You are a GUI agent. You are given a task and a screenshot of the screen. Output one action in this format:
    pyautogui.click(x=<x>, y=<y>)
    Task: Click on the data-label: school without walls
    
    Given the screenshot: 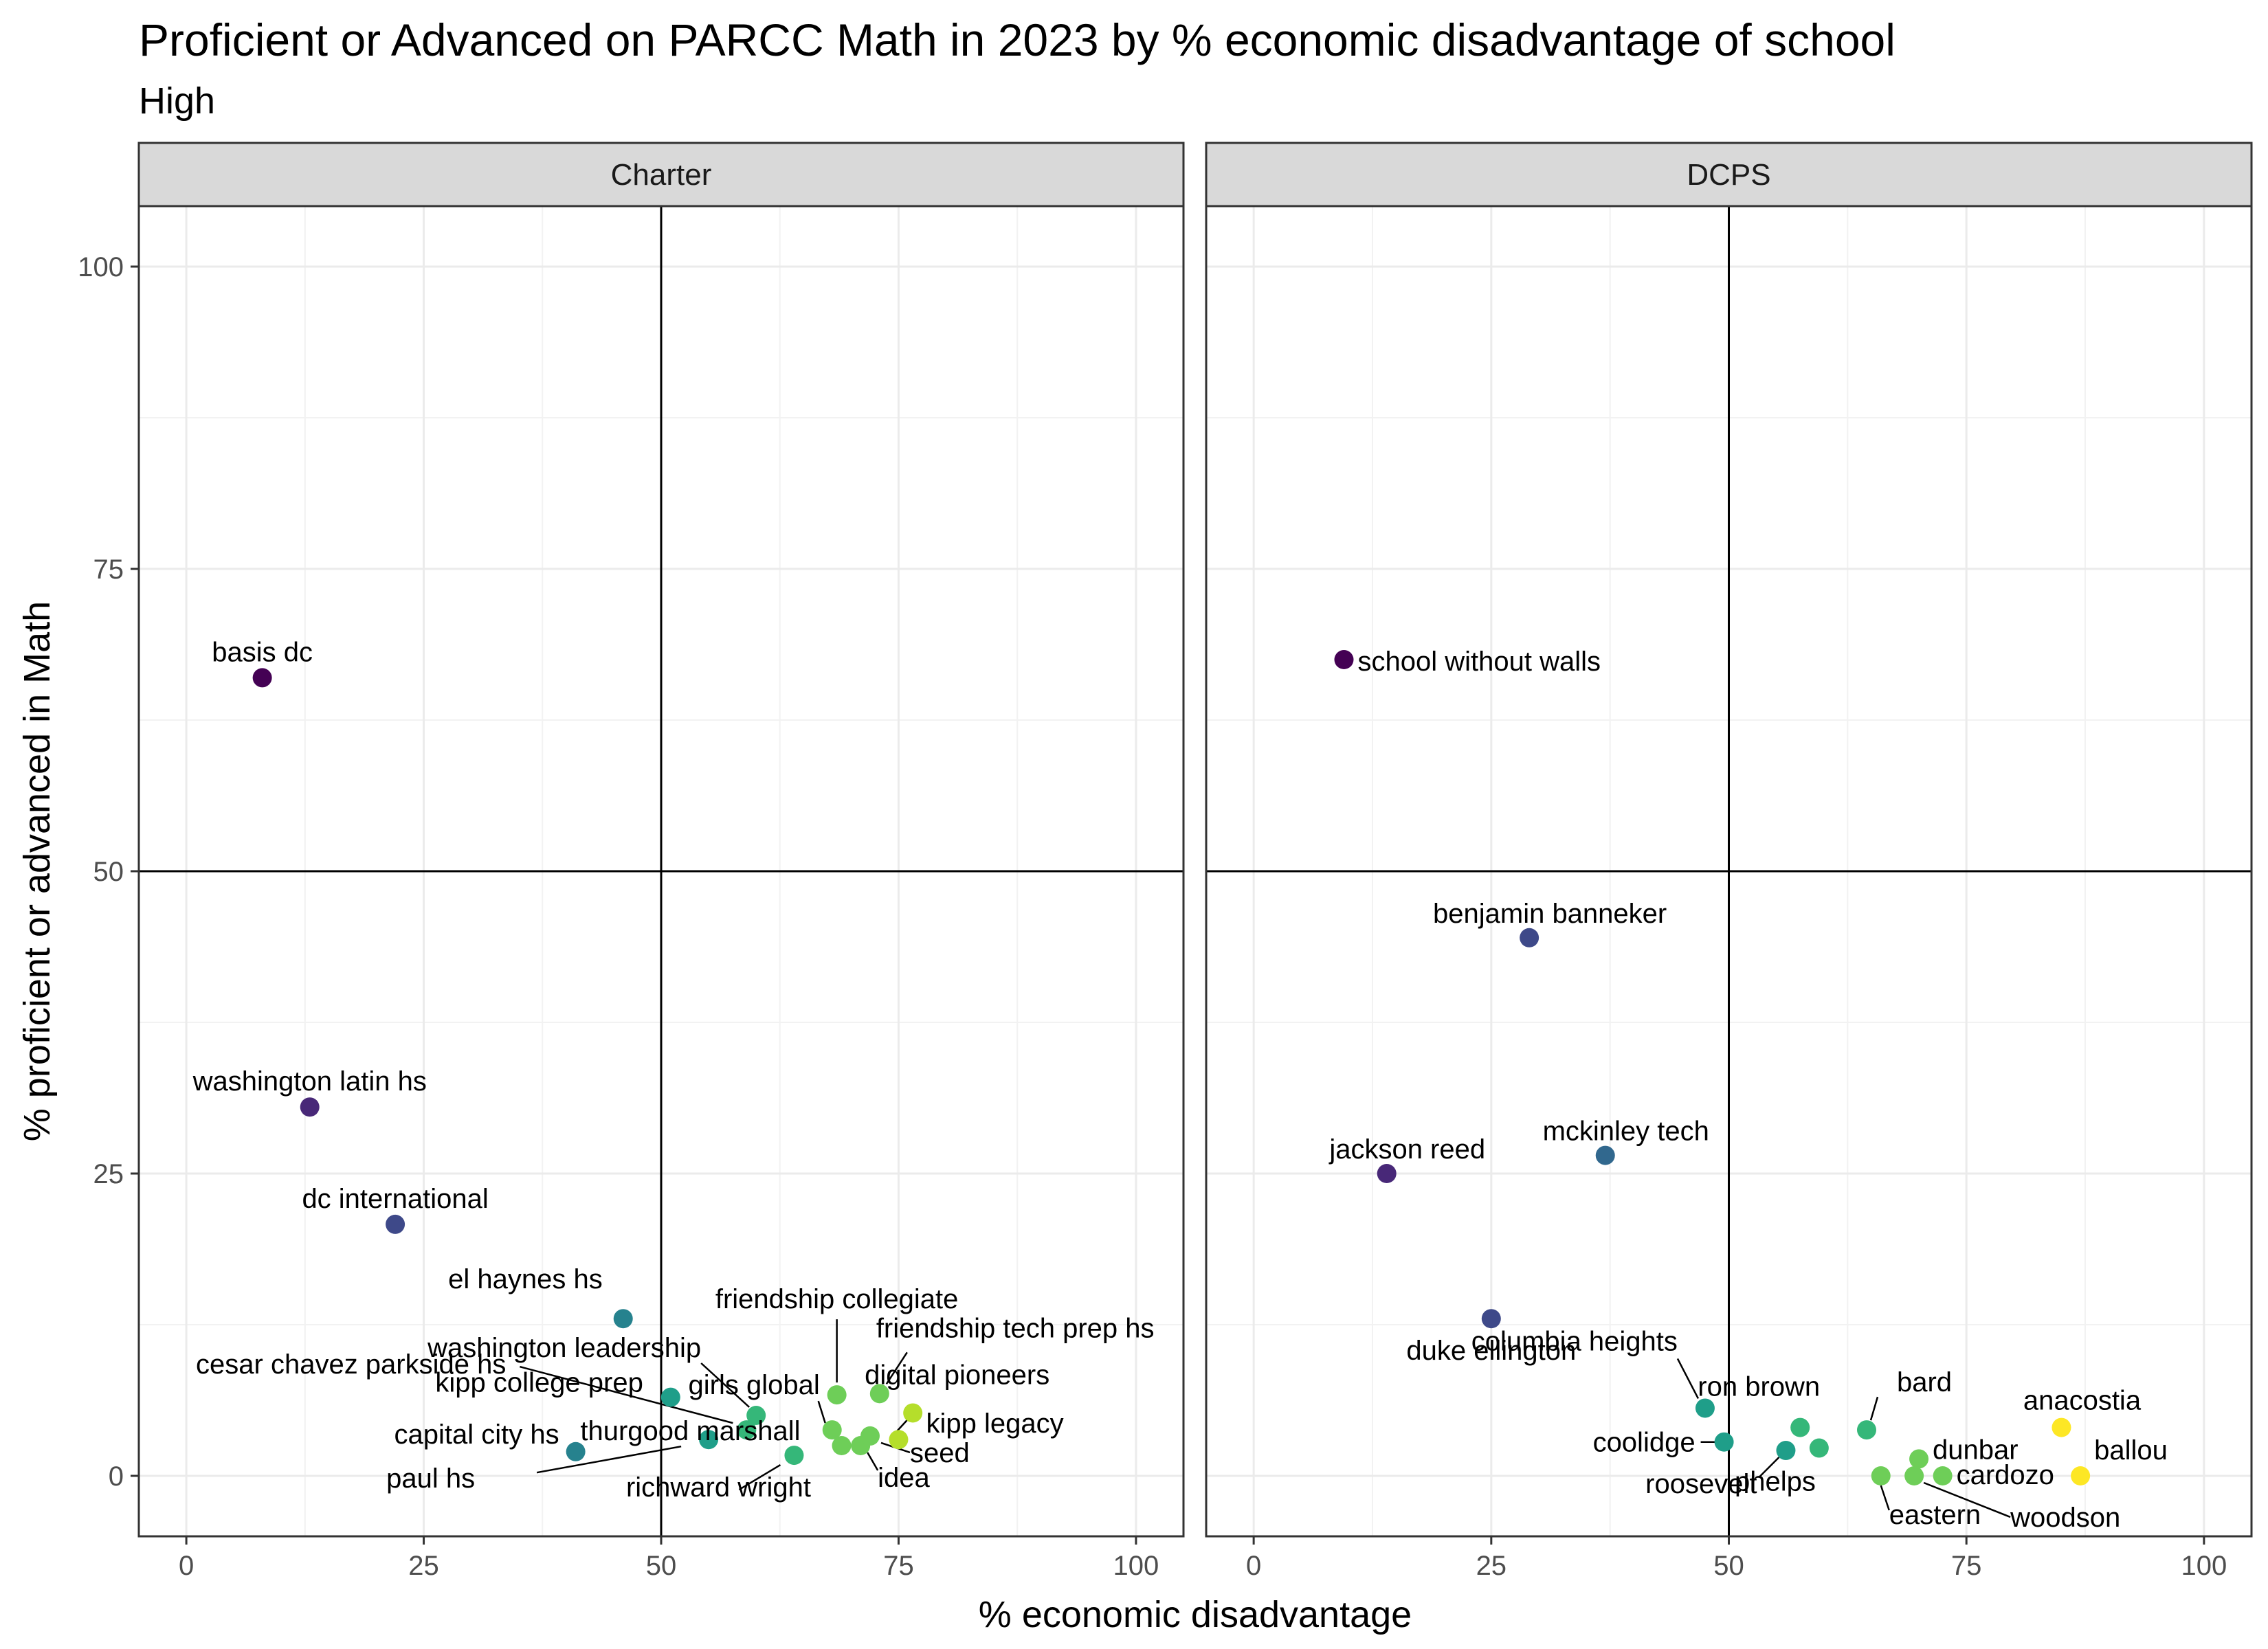 What is the action you would take?
    pyautogui.click(x=1479, y=662)
    